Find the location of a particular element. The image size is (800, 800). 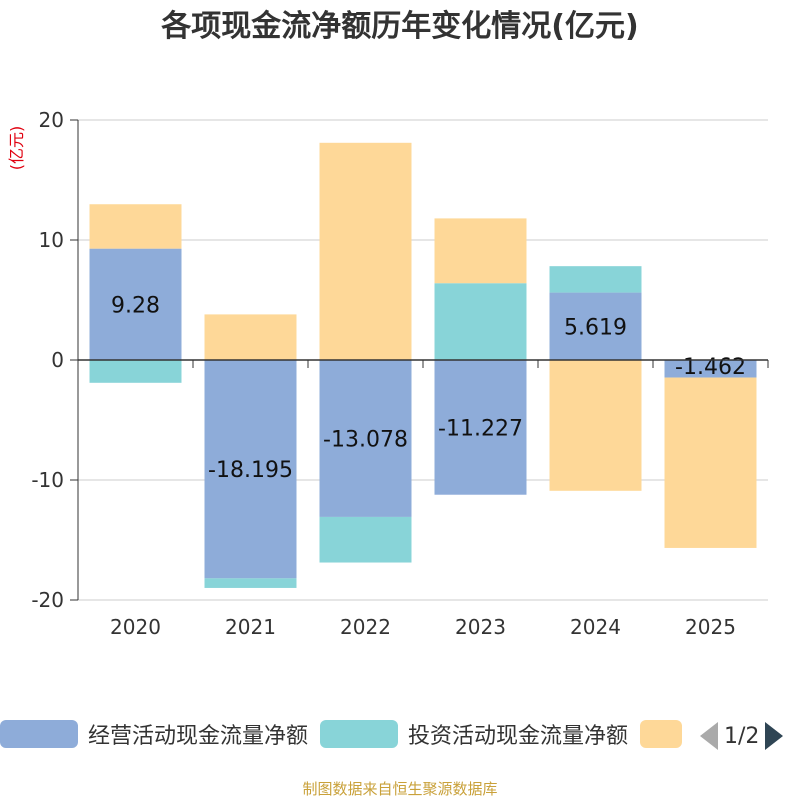

x-tick-label: 2022 is located at coordinates (365, 627).